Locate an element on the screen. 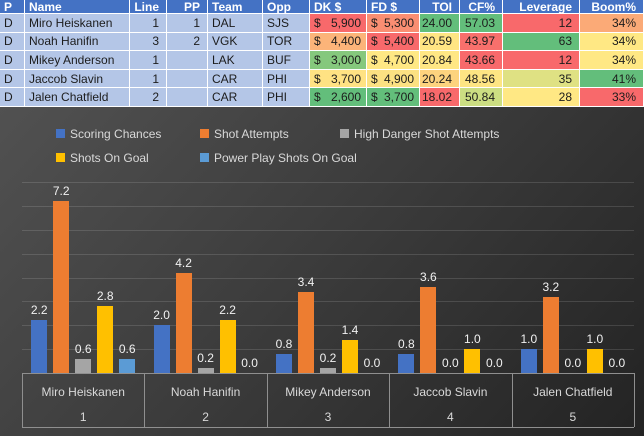 The height and width of the screenshot is (436, 644). cell-team-row2: VGK is located at coordinates (235, 42).